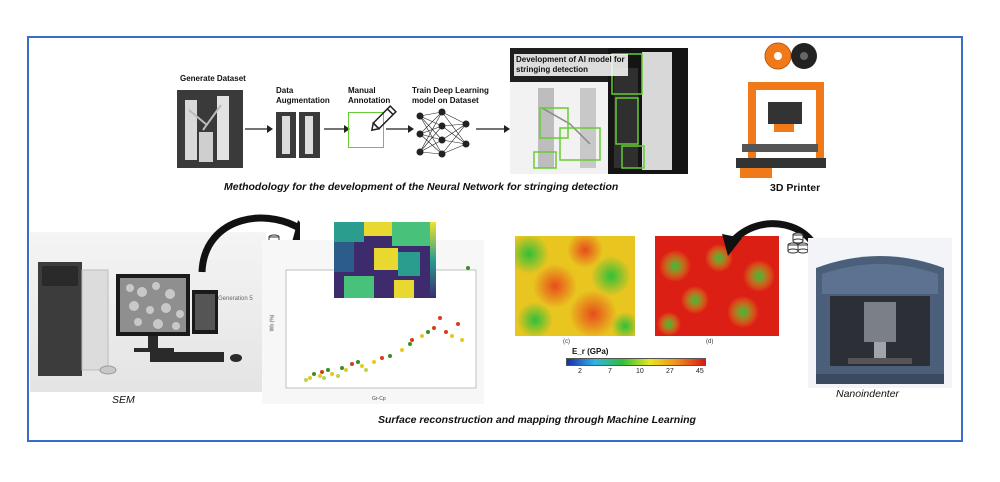 The image size is (1000, 482). What do you see at coordinates (249, 243) in the screenshot?
I see `curved-arrow-left` at bounding box center [249, 243].